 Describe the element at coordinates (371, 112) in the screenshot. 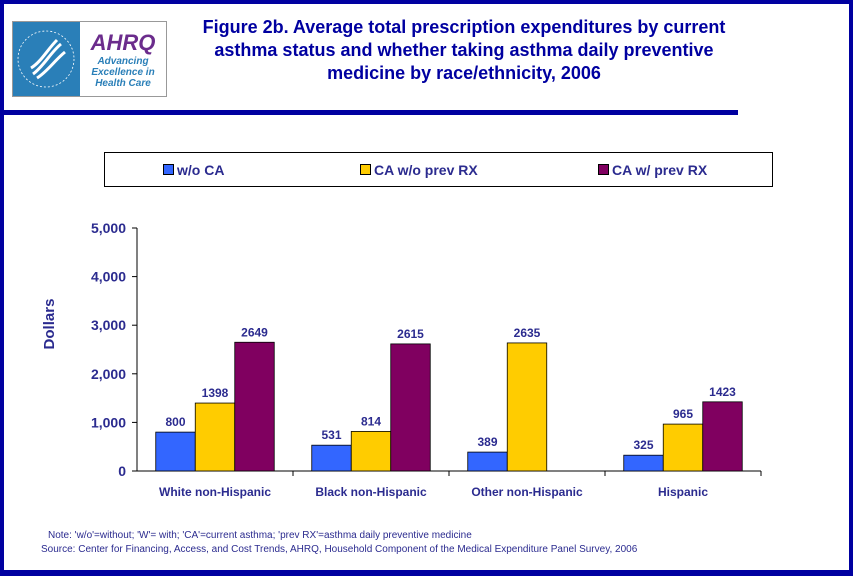

I see `header-divider` at that location.